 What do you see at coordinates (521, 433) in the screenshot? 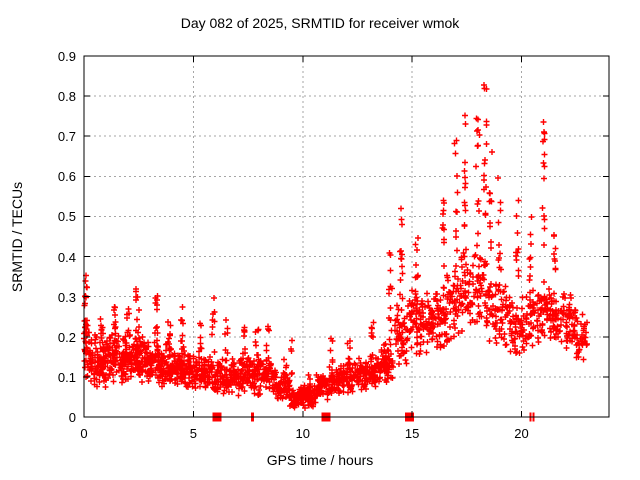
I see `x-tick-label: 20` at bounding box center [521, 433].